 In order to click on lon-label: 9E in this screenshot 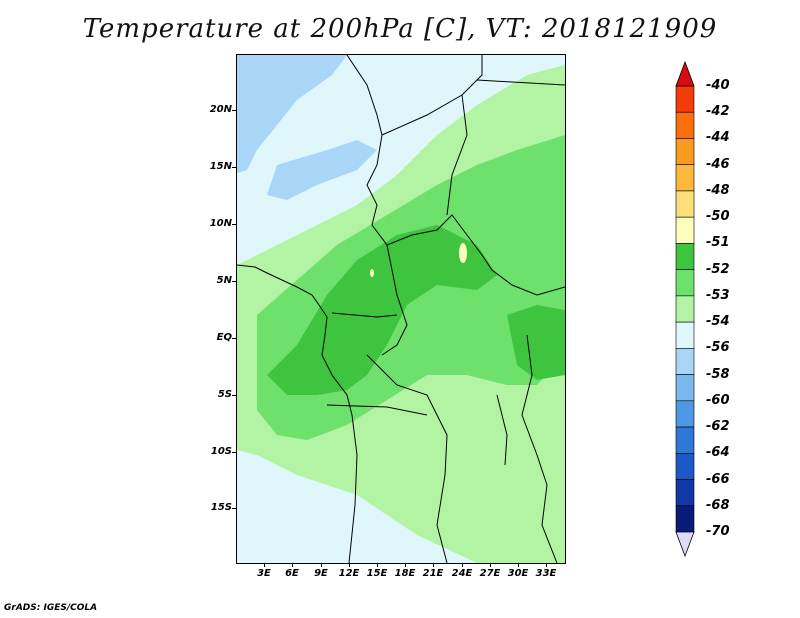, I will do `click(321, 573)`.